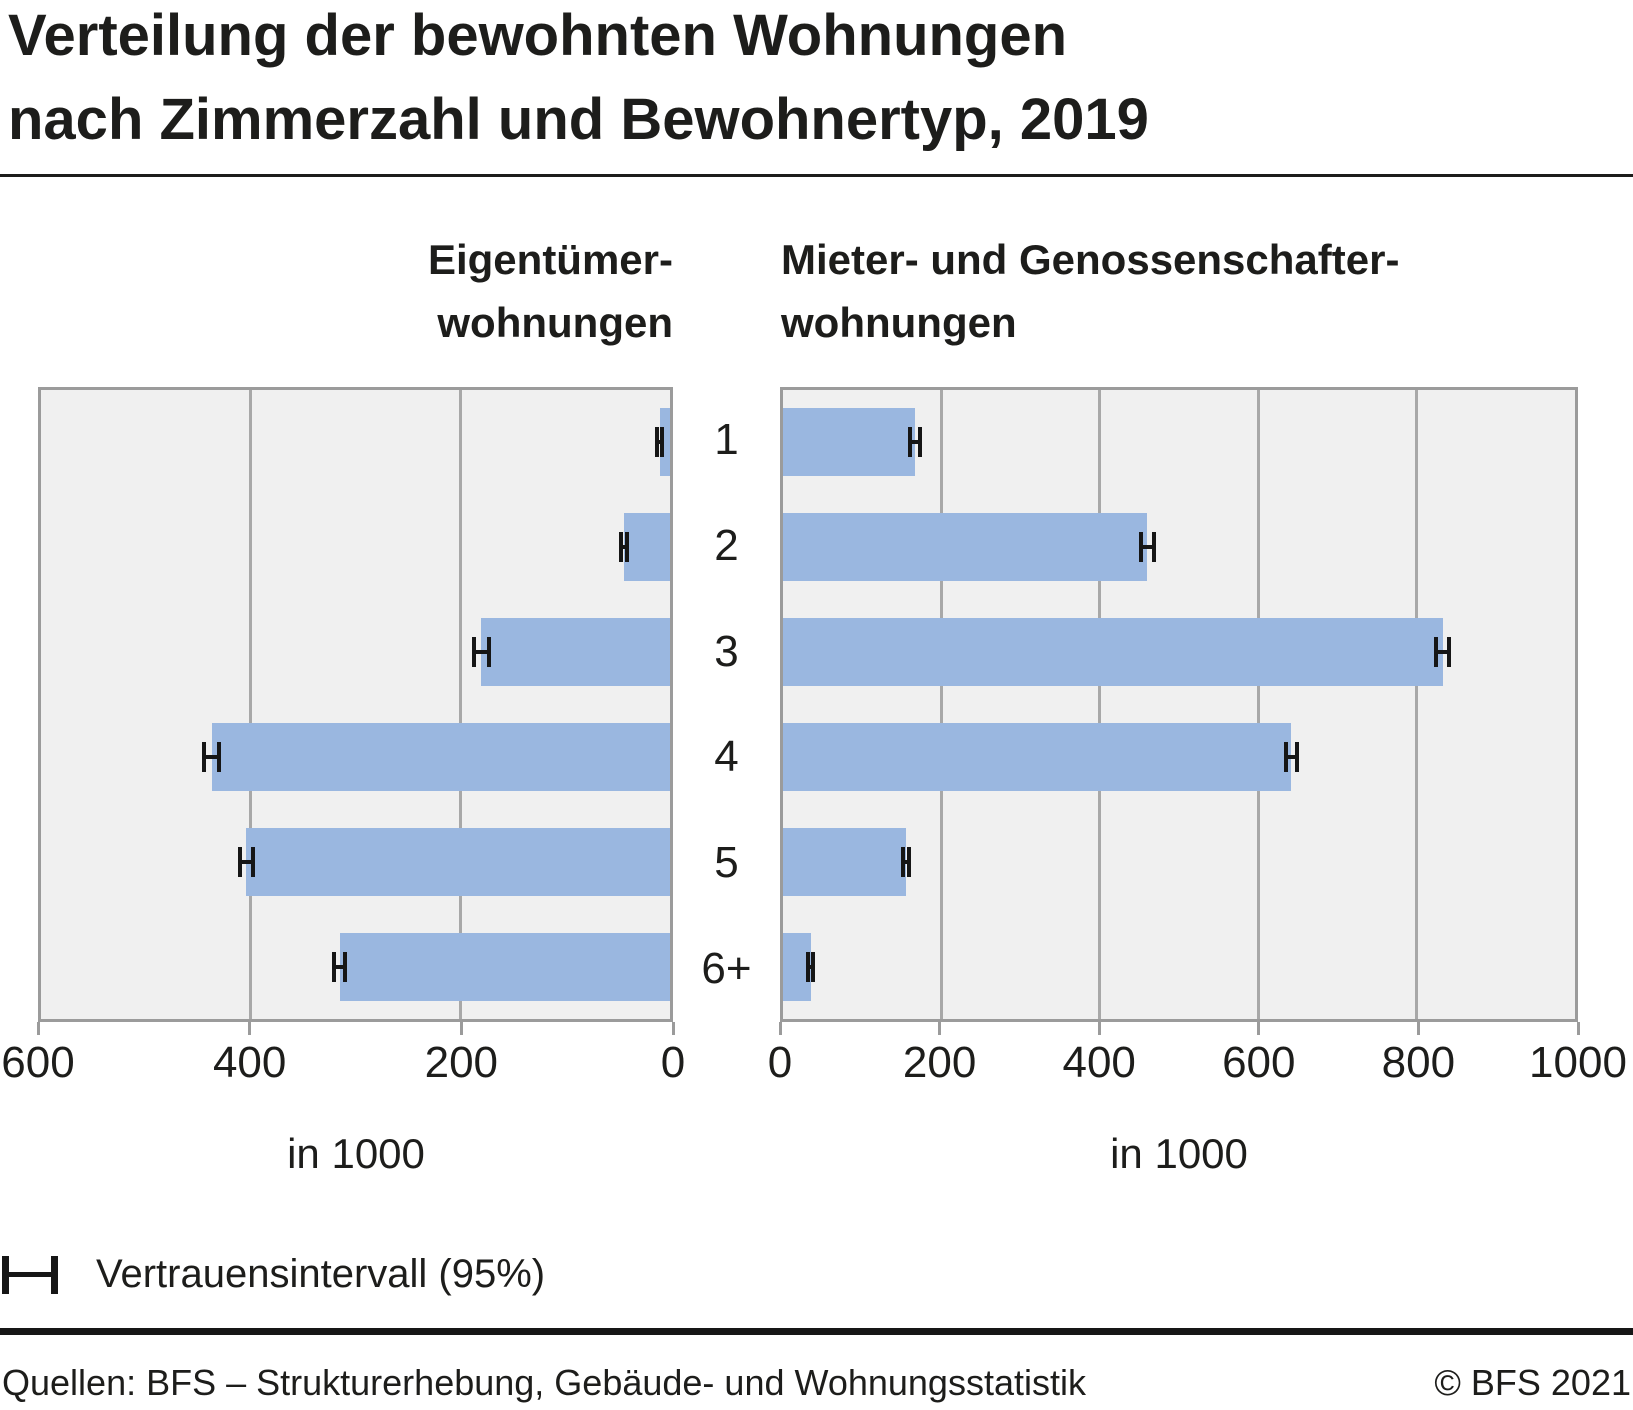 Image resolution: width=1633 pixels, height=1410 pixels. What do you see at coordinates (726, 757) in the screenshot?
I see `category-label-4: 4` at bounding box center [726, 757].